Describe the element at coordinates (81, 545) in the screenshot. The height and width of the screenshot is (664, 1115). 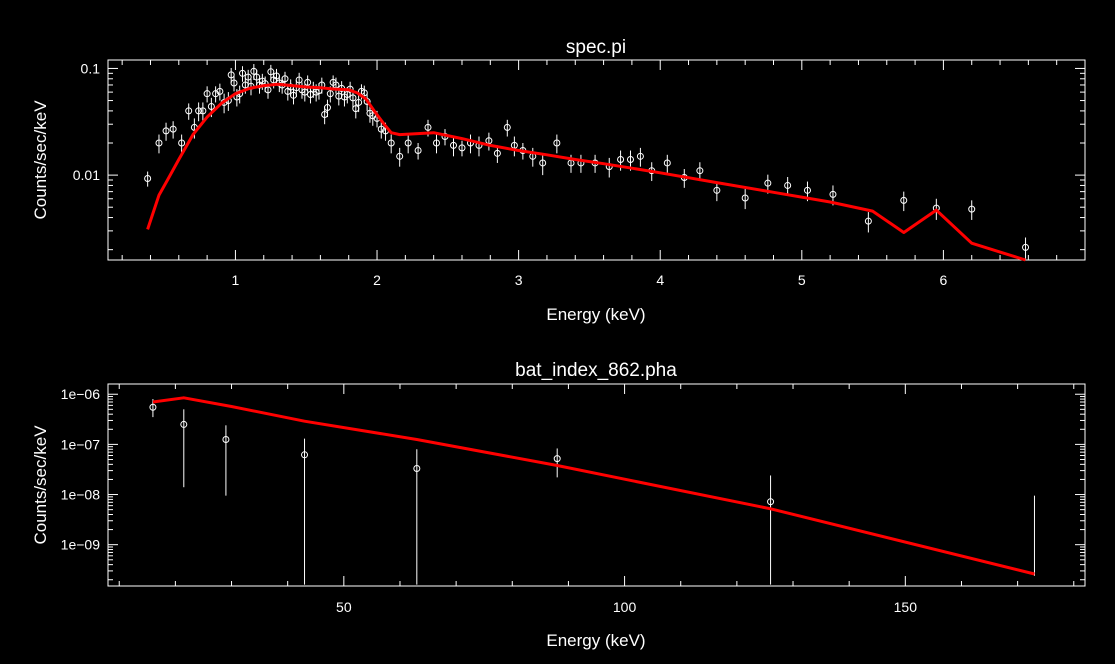
I see `y-tick-label: 1e−09` at that location.